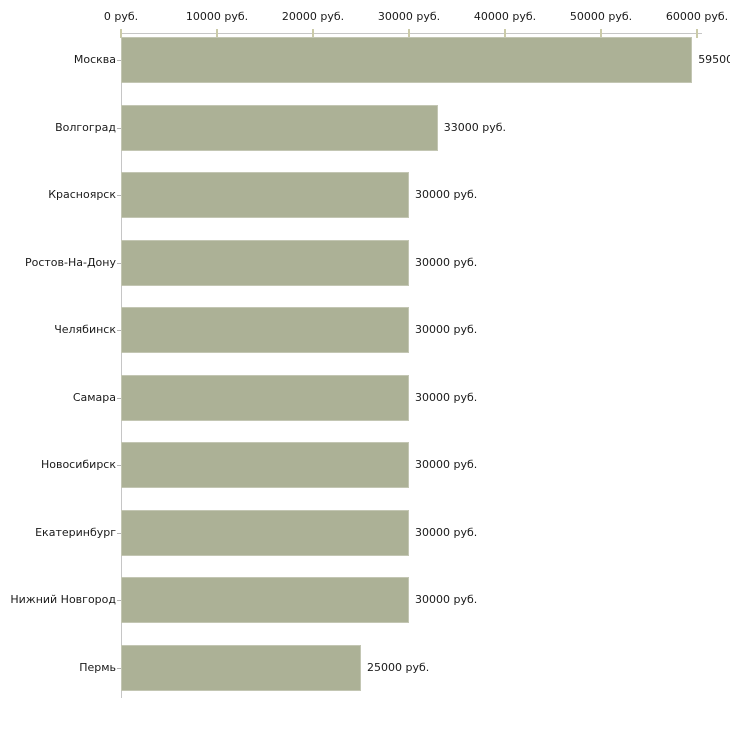 This screenshot has height=730, width=730. I want to click on y-axis-line, so click(121, 365).